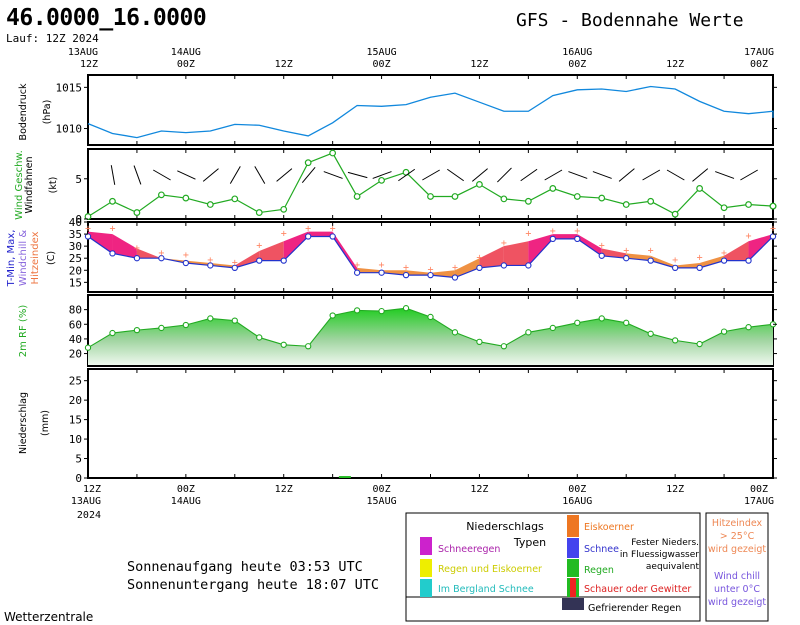  What do you see at coordinates (737, 589) in the screenshot?
I see `svg-text: unter 0°C` at bounding box center [737, 589].